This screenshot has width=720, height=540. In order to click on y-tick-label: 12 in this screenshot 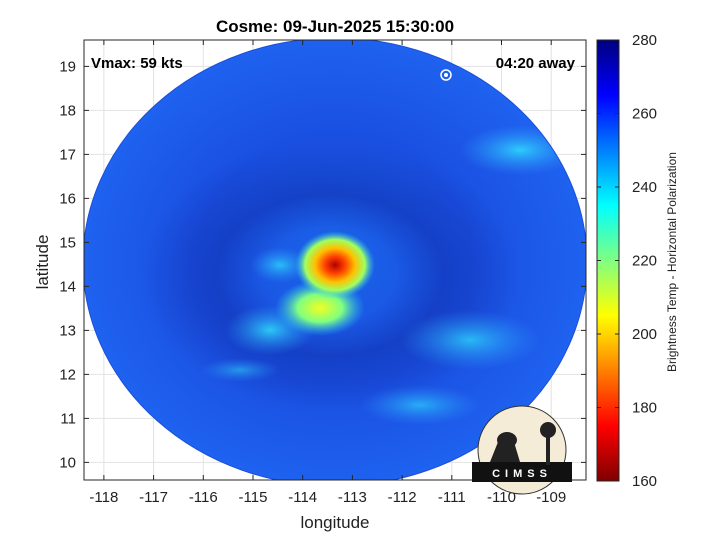, I will do `click(67, 374)`.